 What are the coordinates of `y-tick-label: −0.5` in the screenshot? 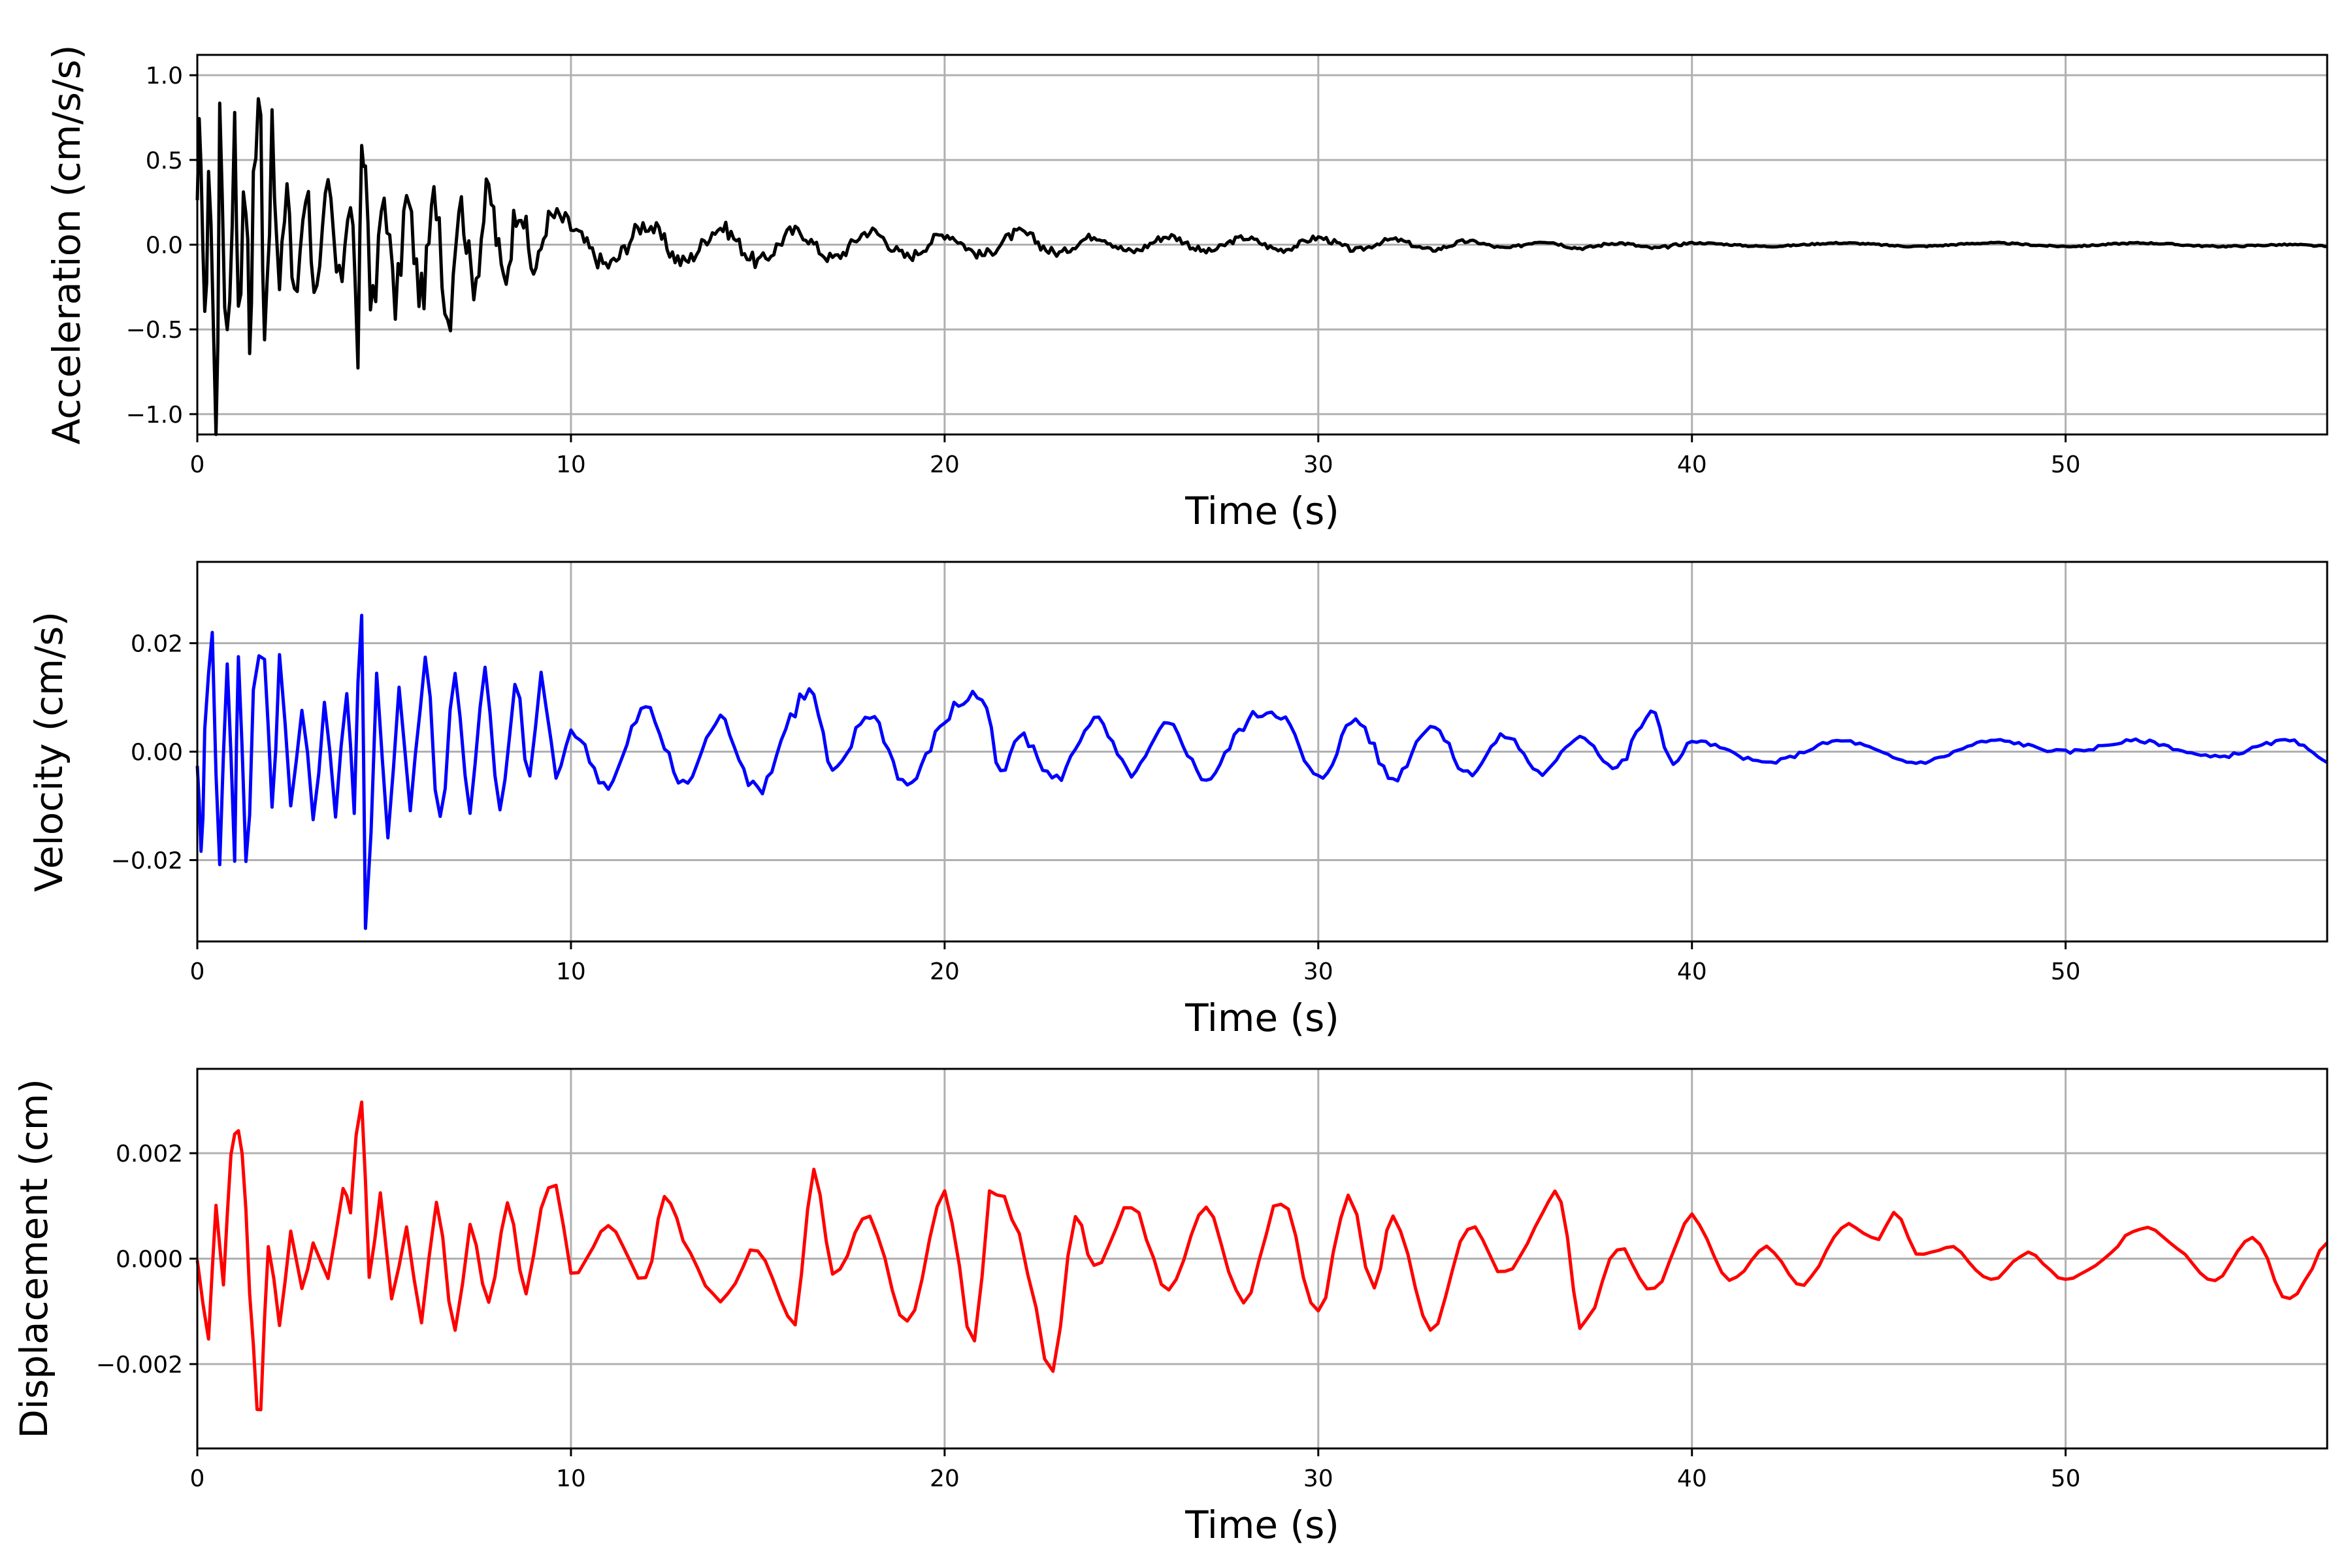 It's located at (154, 330).